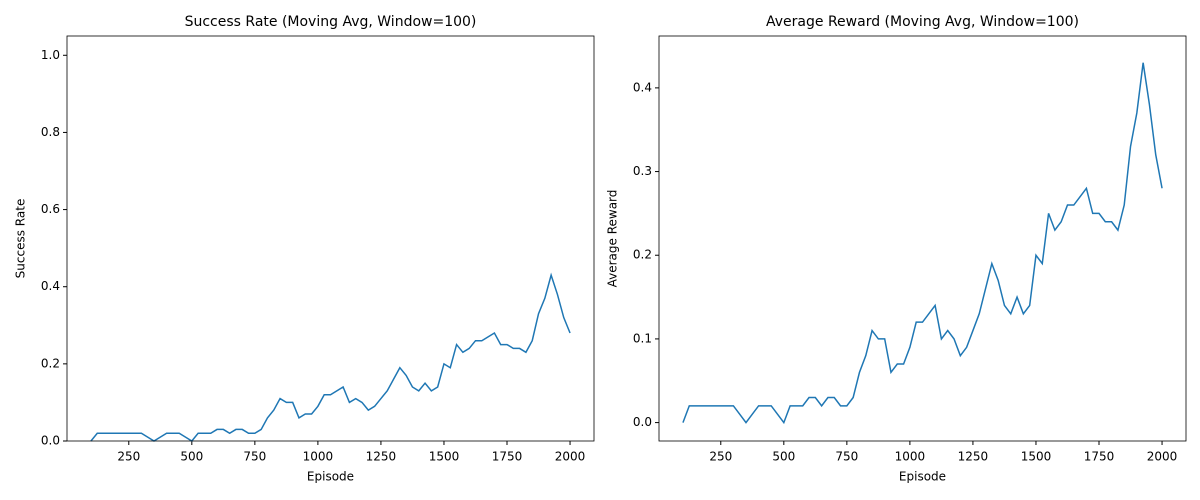 This screenshot has width=1200, height=500. Describe the element at coordinates (613, 239) in the screenshot. I see `y-axis-label: Average Reward` at that location.